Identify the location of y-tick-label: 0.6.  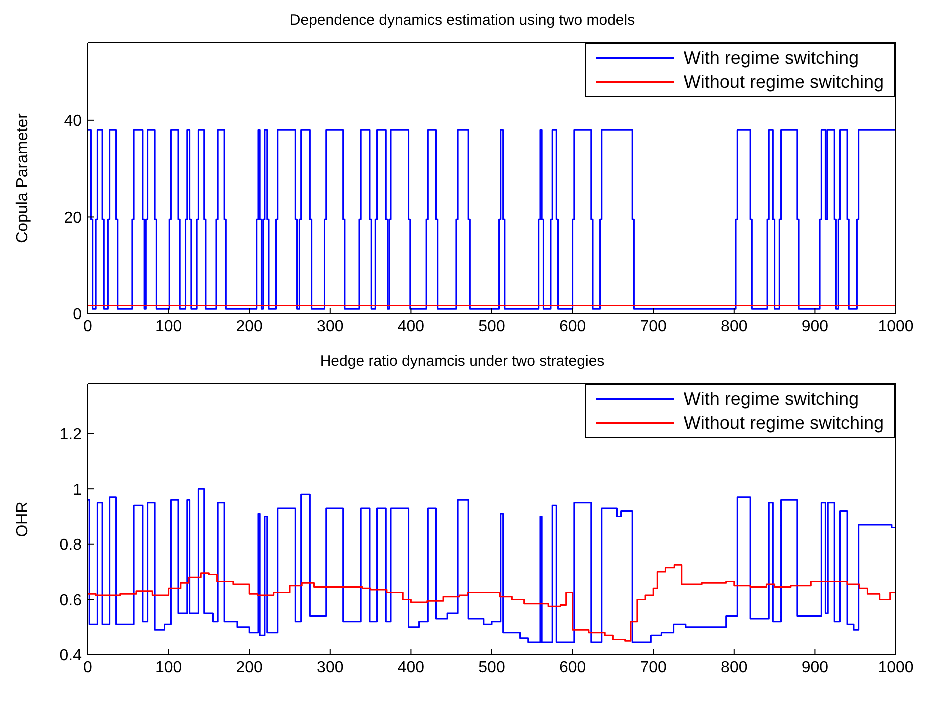
(71, 601).